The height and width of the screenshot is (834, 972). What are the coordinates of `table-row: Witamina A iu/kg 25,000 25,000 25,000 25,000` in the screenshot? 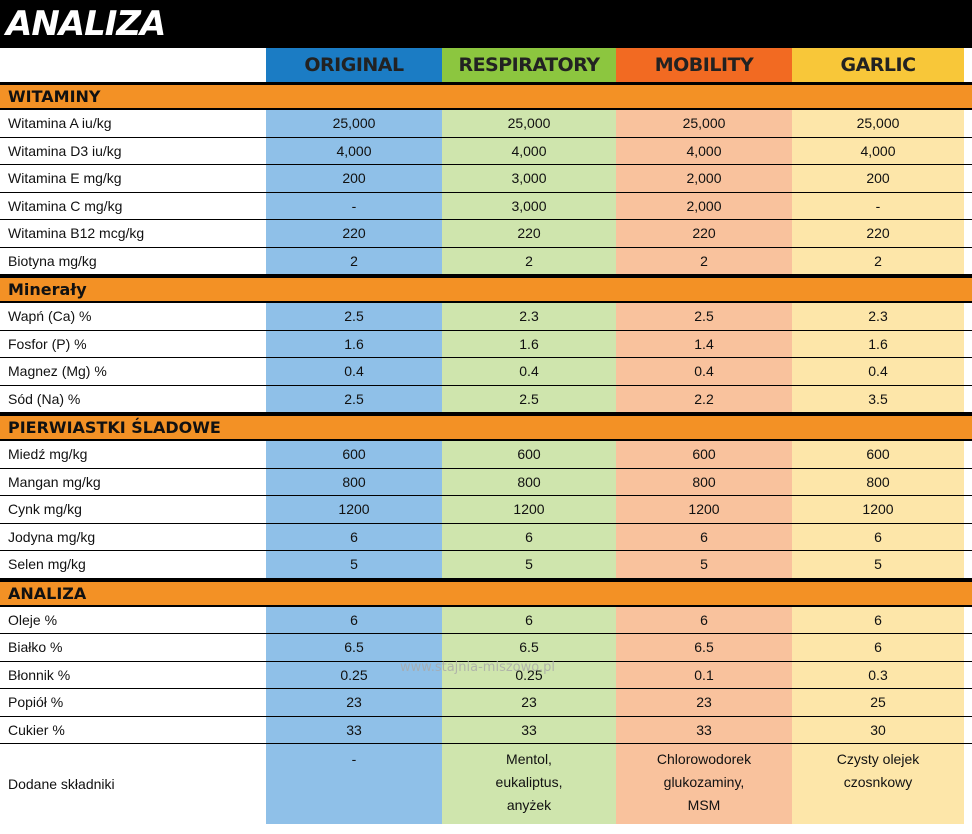 It's located at (486, 124).